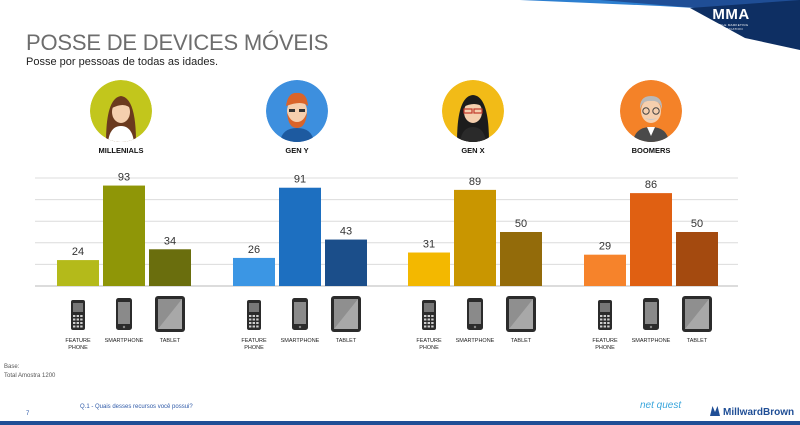  I want to click on page-subtitle: Posse por pessoas de todas as idades., so click(122, 62).